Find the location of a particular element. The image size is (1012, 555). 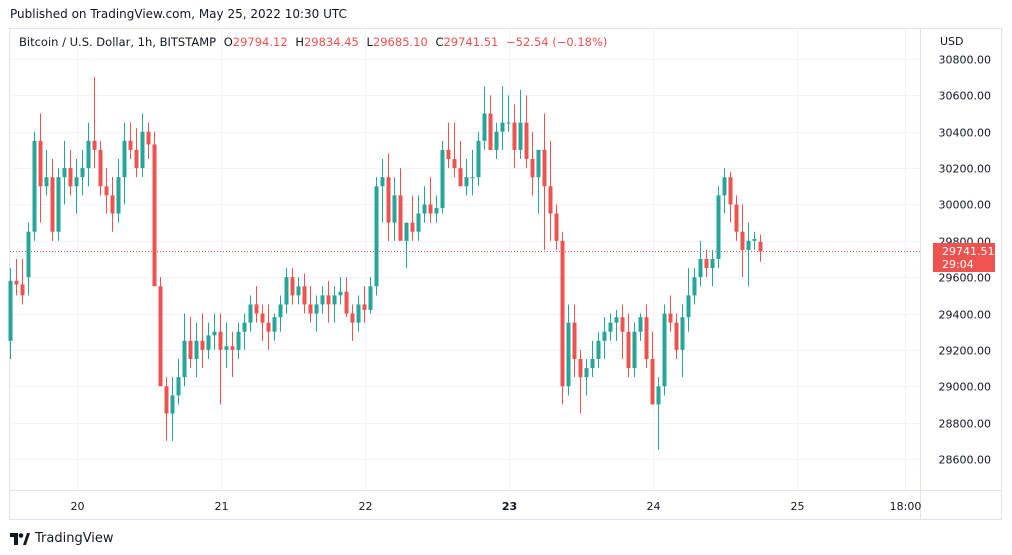

x-tick-label: 20 is located at coordinates (78, 506).